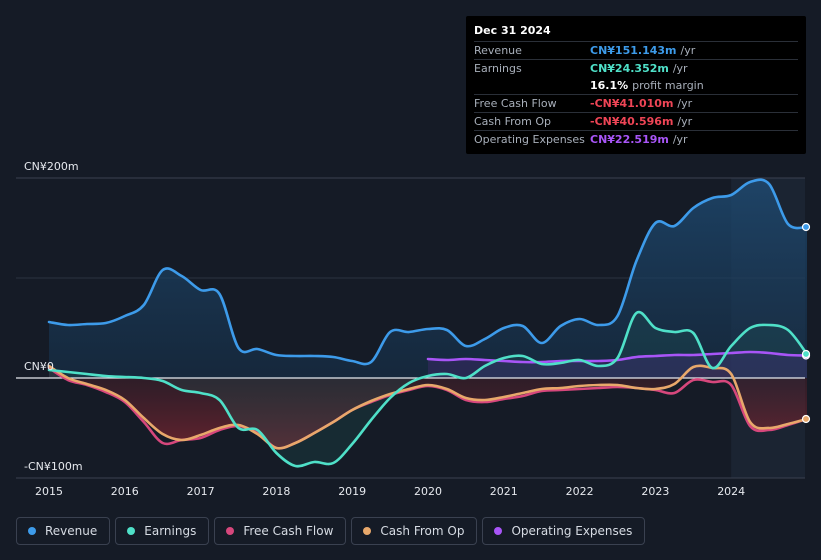  I want to click on tooltip-row-revenue: Revenue CN¥151.143m /yr, so click(636, 50).